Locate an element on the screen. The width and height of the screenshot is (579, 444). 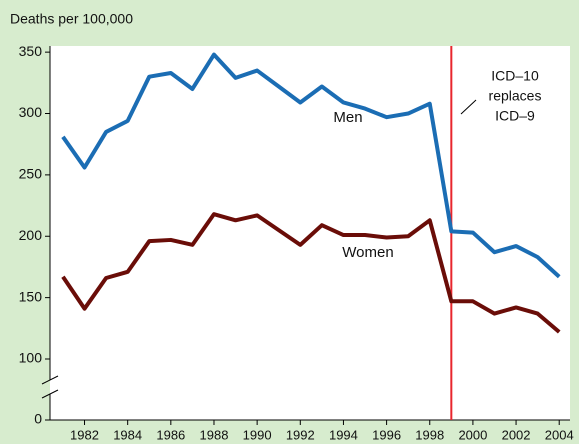
annotation-leader is located at coordinates (468, 107).